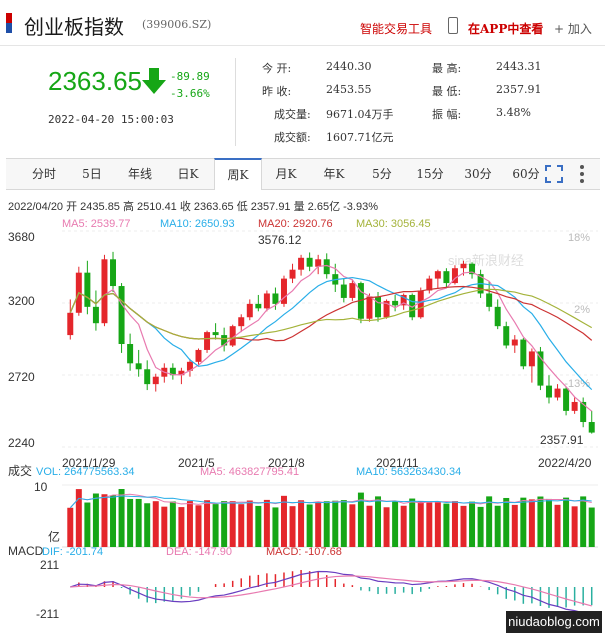 This screenshot has width=605, height=639. I want to click on ma20-line, so click(331, 313).